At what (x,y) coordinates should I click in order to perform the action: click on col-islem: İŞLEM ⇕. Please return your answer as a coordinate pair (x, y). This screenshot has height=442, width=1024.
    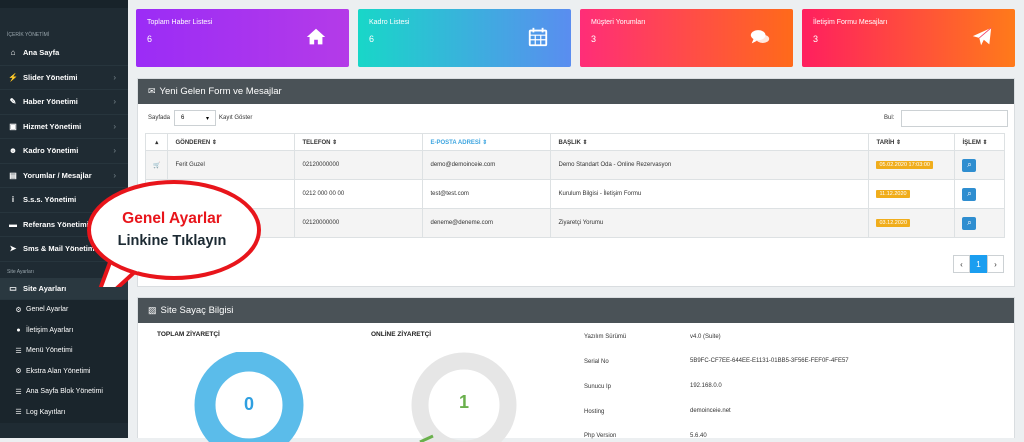
    Looking at the image, I should click on (979, 142).